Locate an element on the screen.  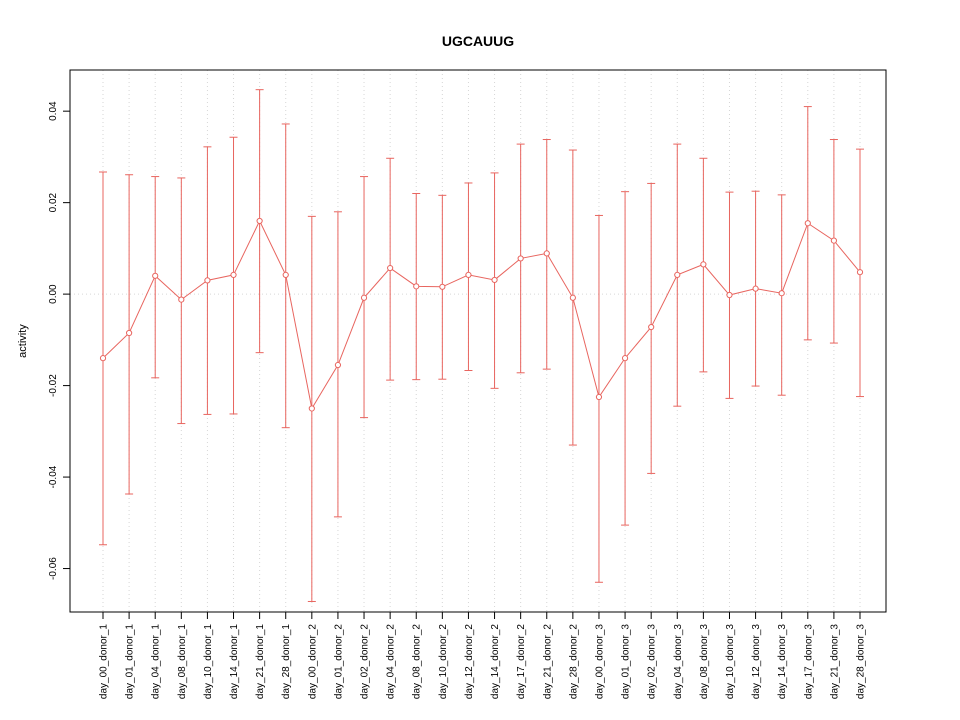
x-tick-label: day_17_donor_3 is located at coordinates (808, 662).